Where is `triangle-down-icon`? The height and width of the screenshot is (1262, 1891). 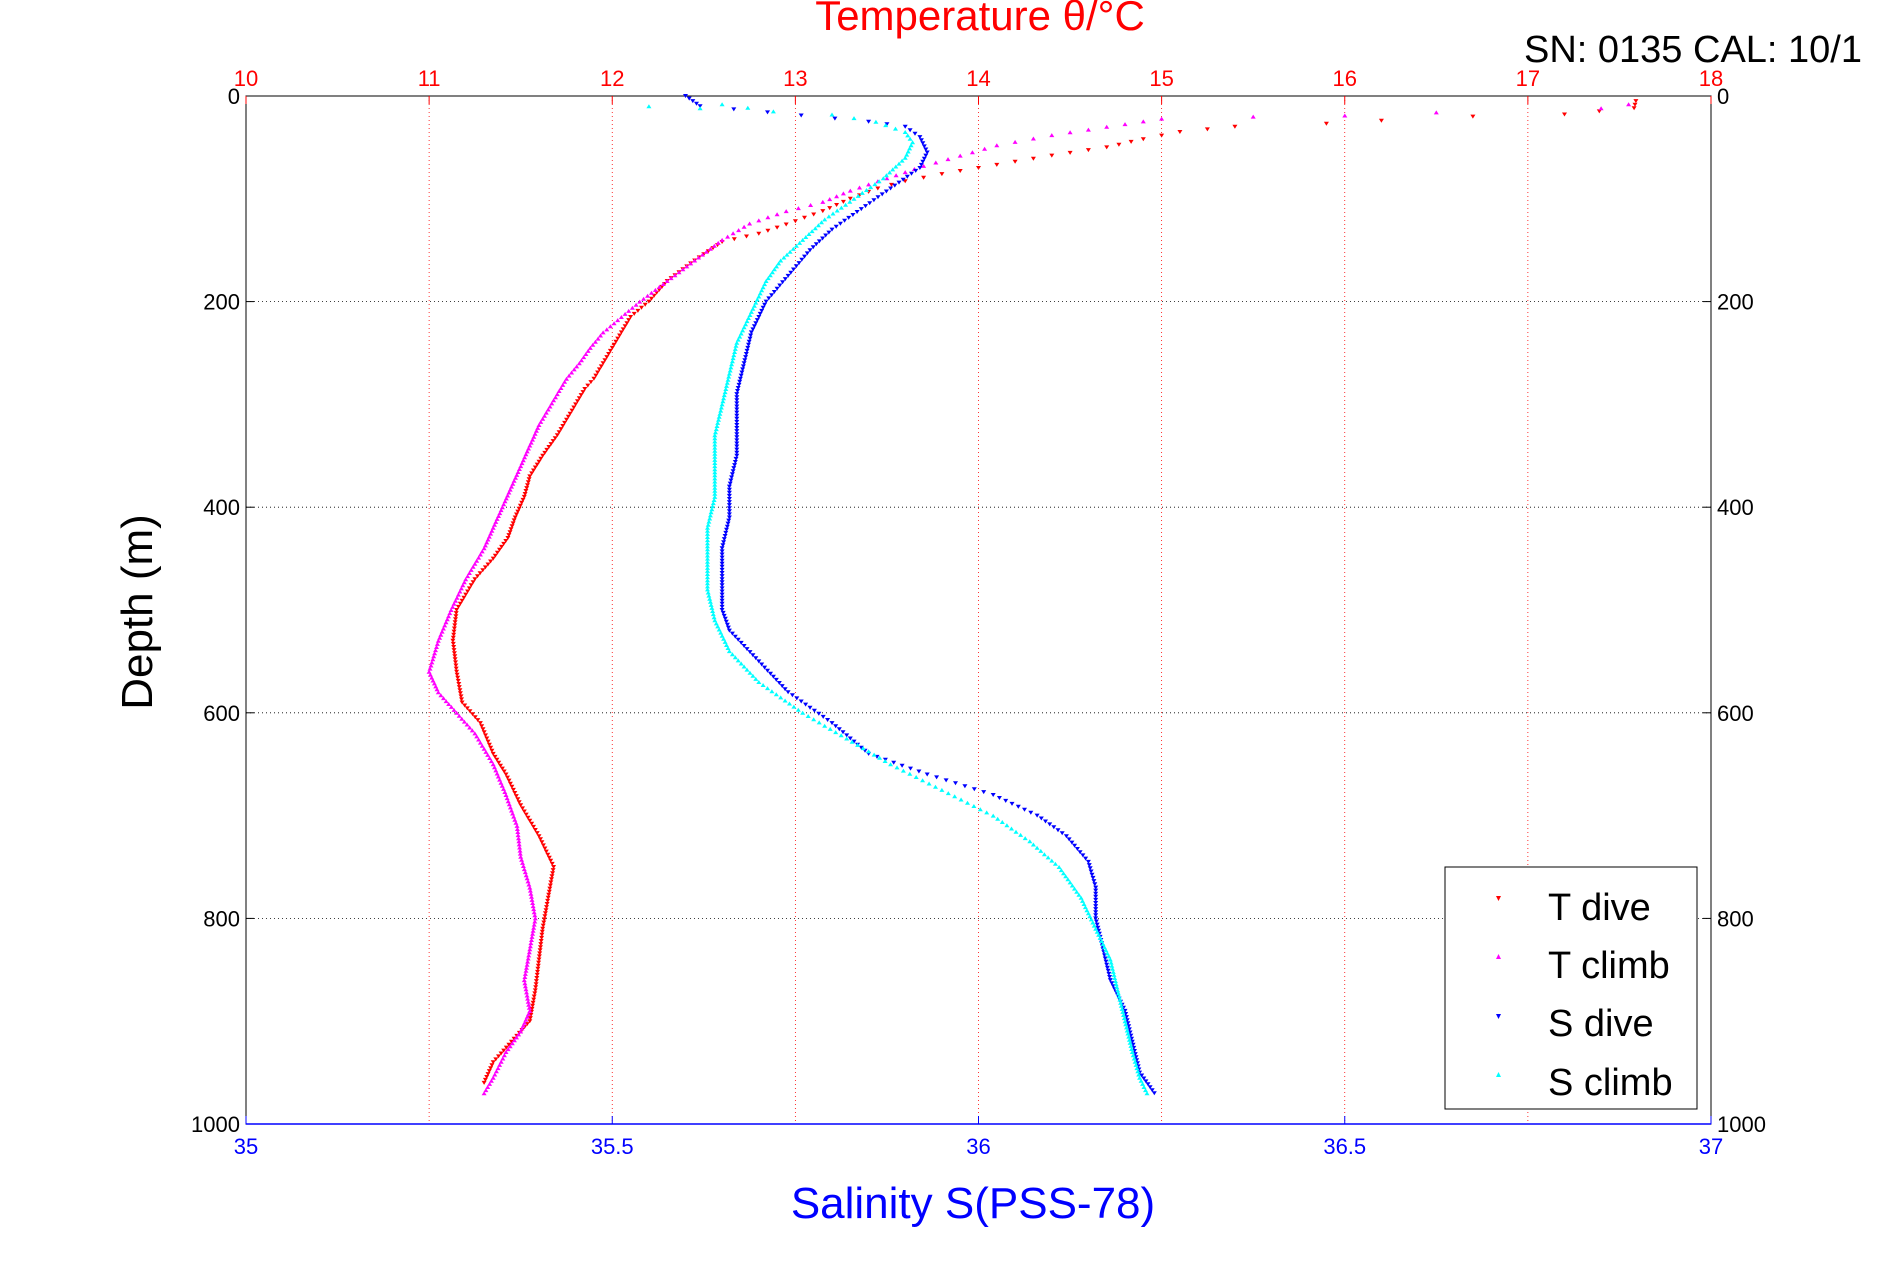
triangle-down-icon is located at coordinates (1498, 1016).